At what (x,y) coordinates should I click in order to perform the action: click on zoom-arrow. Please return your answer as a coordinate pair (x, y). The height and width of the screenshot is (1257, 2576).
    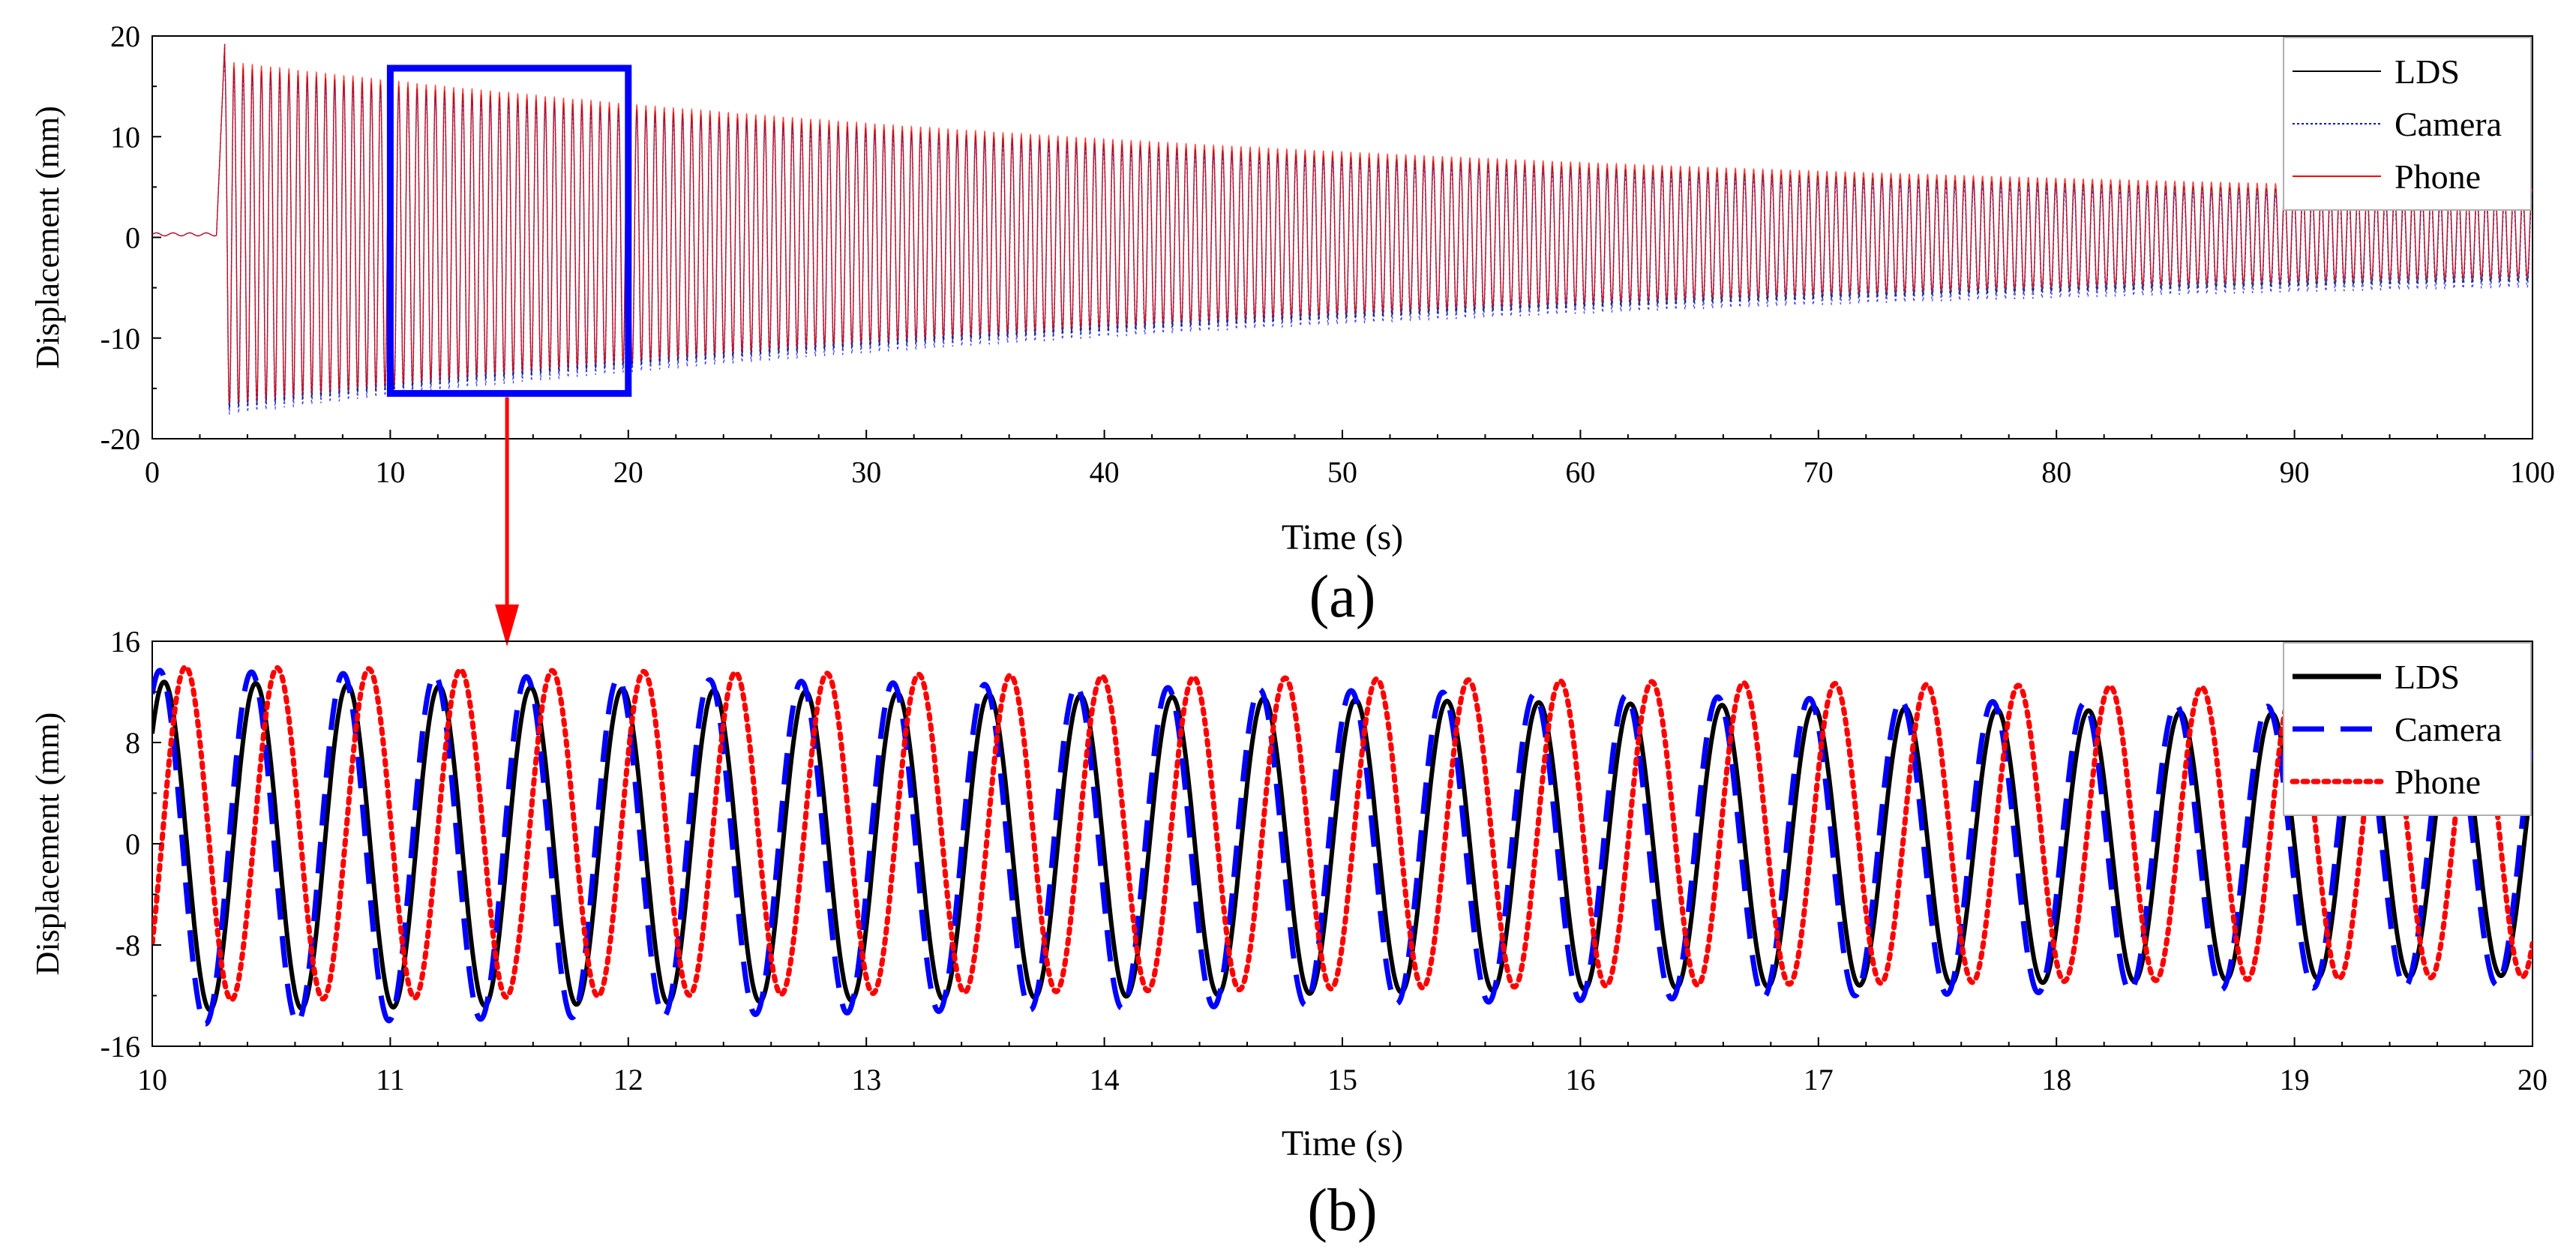
    Looking at the image, I should click on (508, 521).